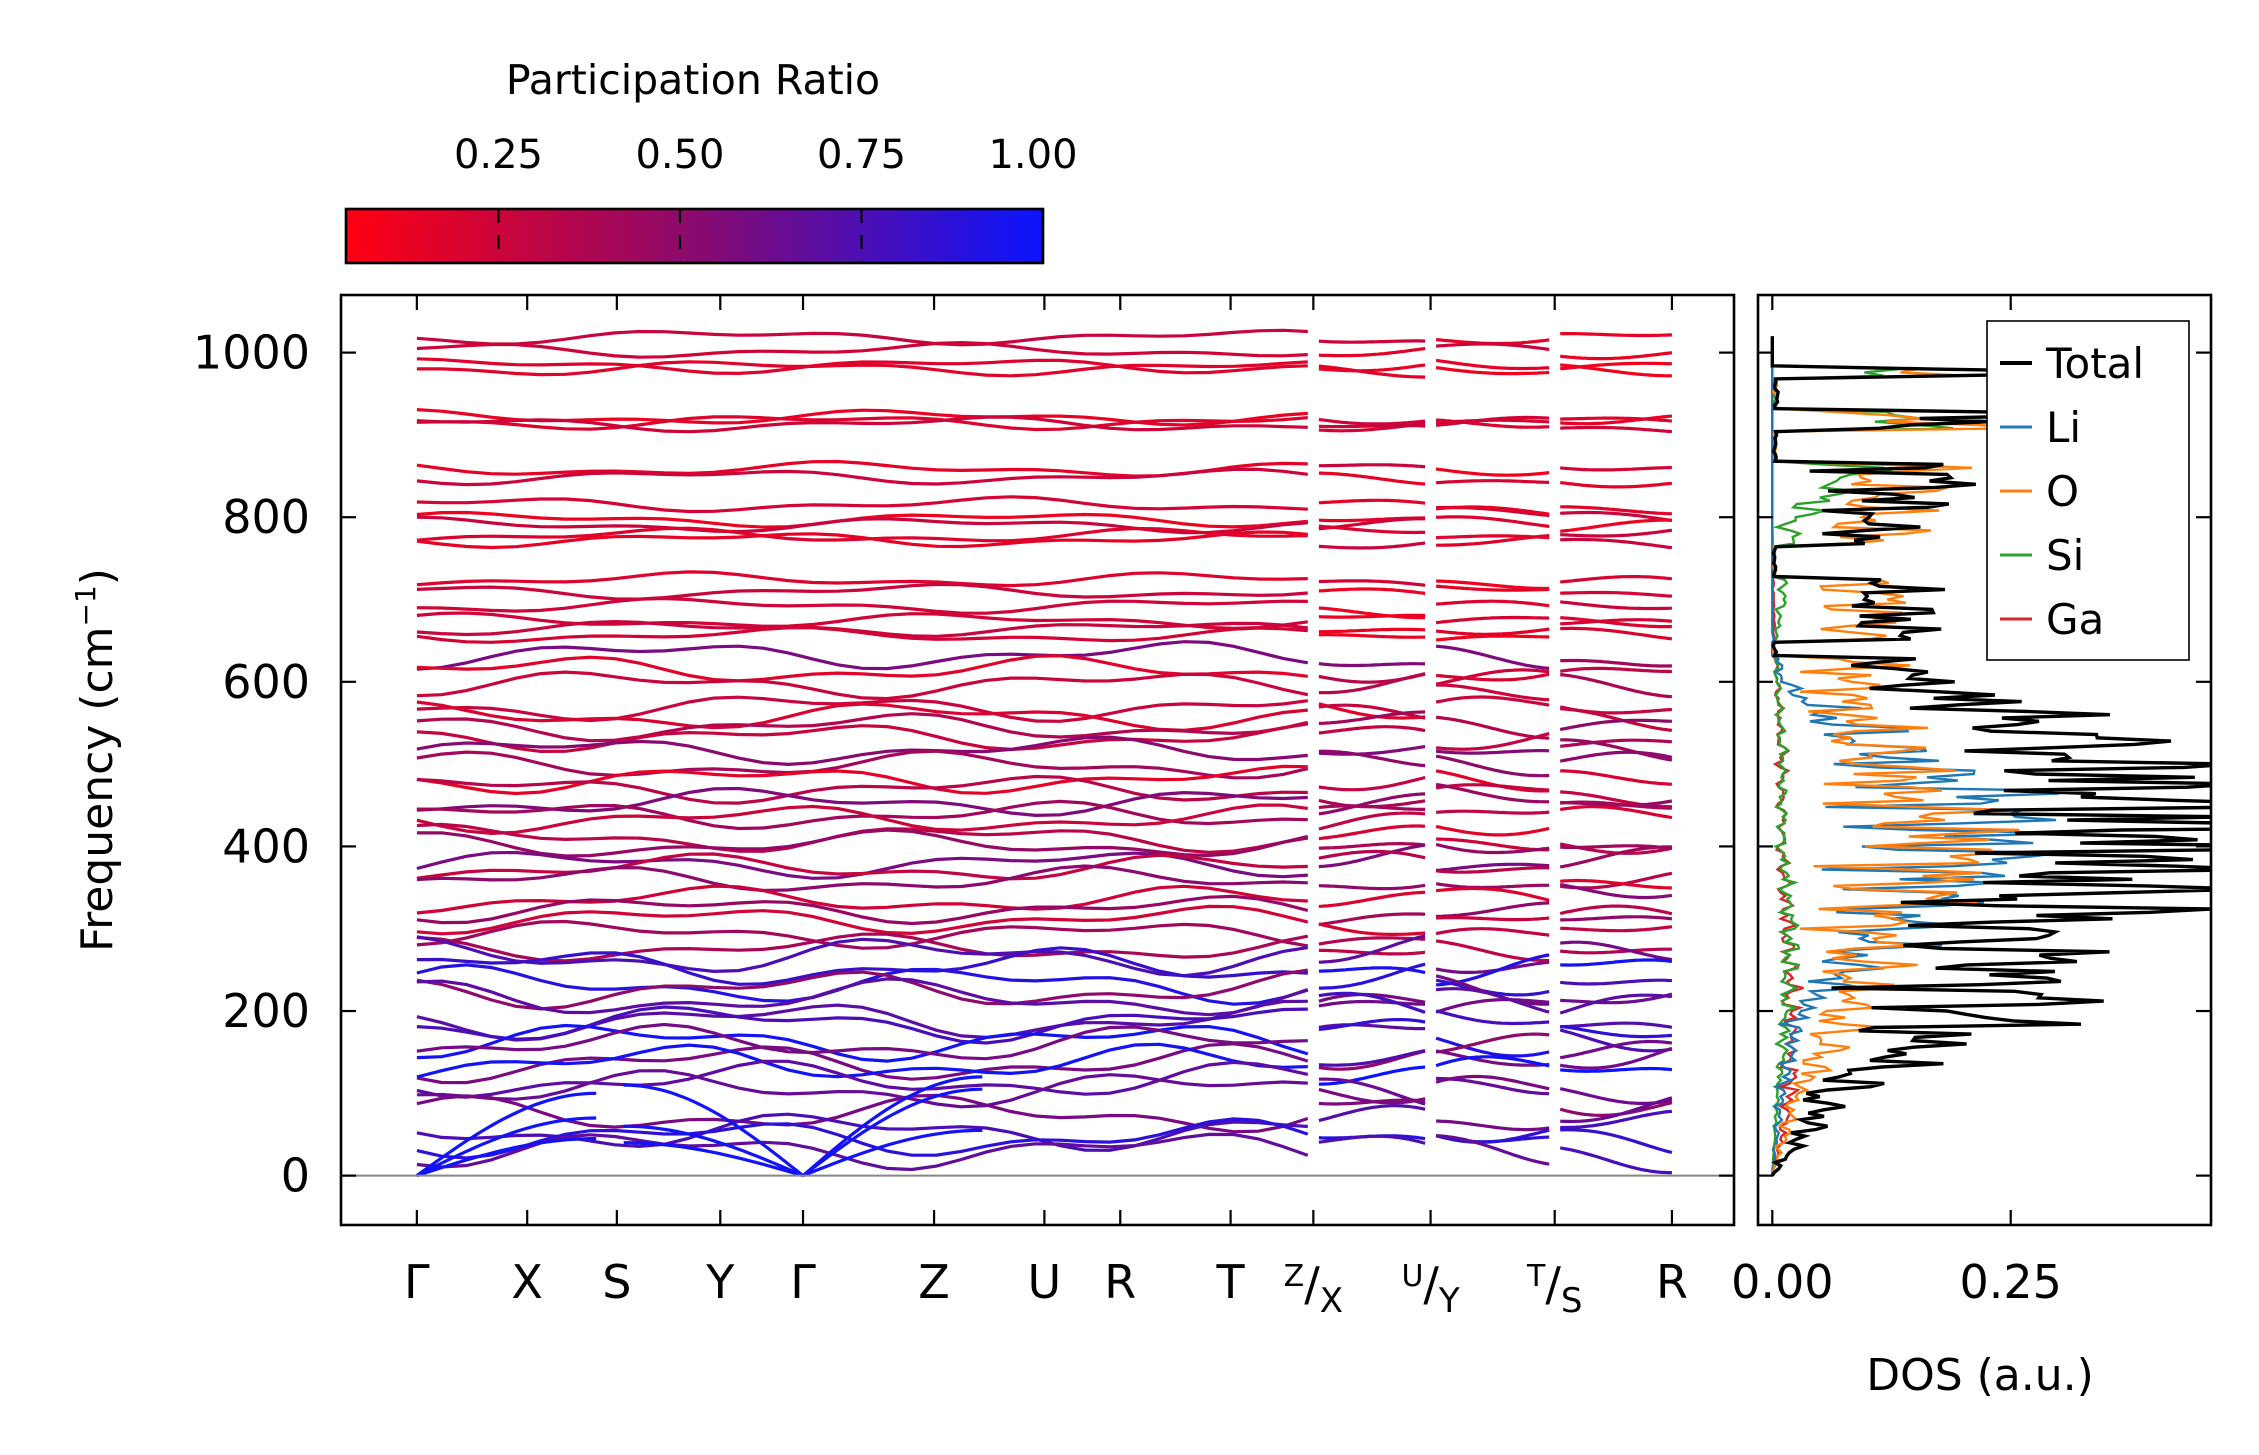 This screenshot has height=1455, width=2259. I want to click on dos-legend: Total Li O Si Ga, so click(2088, 490).